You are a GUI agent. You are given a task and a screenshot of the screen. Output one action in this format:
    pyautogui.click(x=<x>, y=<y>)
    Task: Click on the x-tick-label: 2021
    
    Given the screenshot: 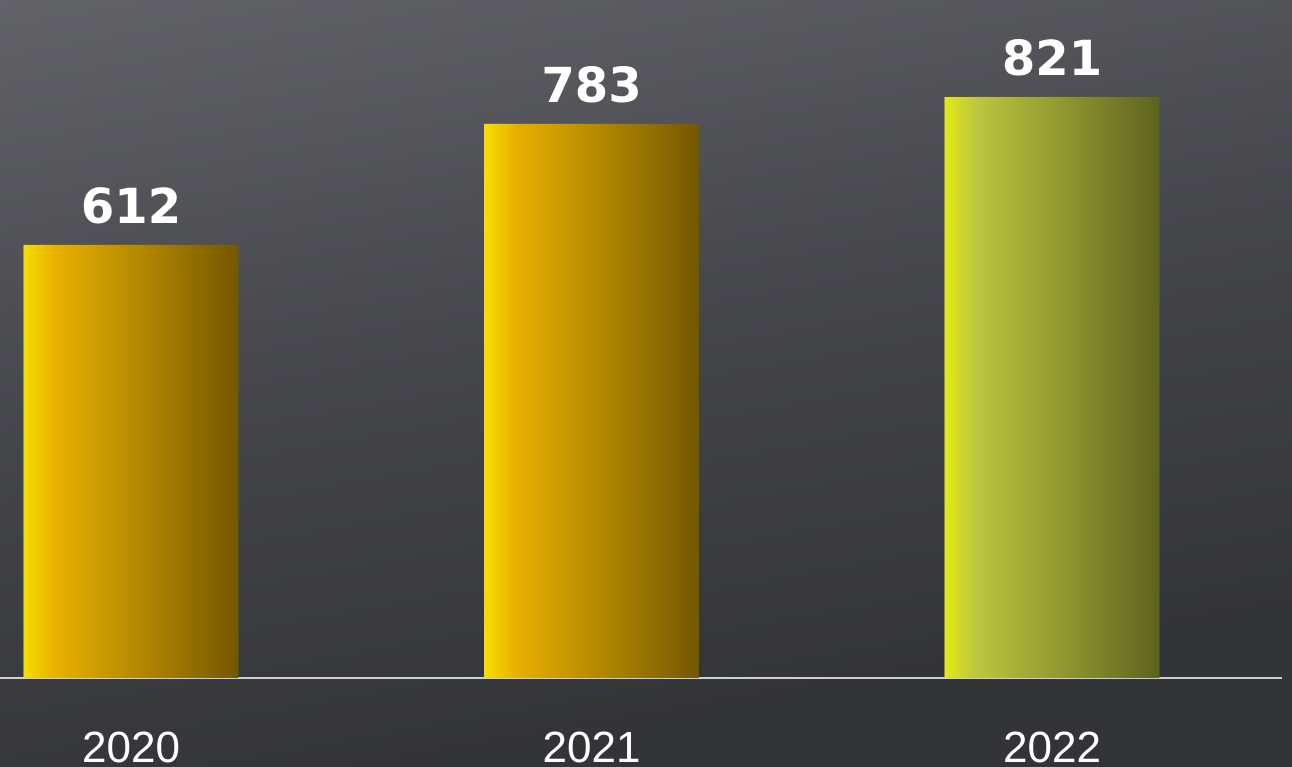 What is the action you would take?
    pyautogui.click(x=592, y=745)
    